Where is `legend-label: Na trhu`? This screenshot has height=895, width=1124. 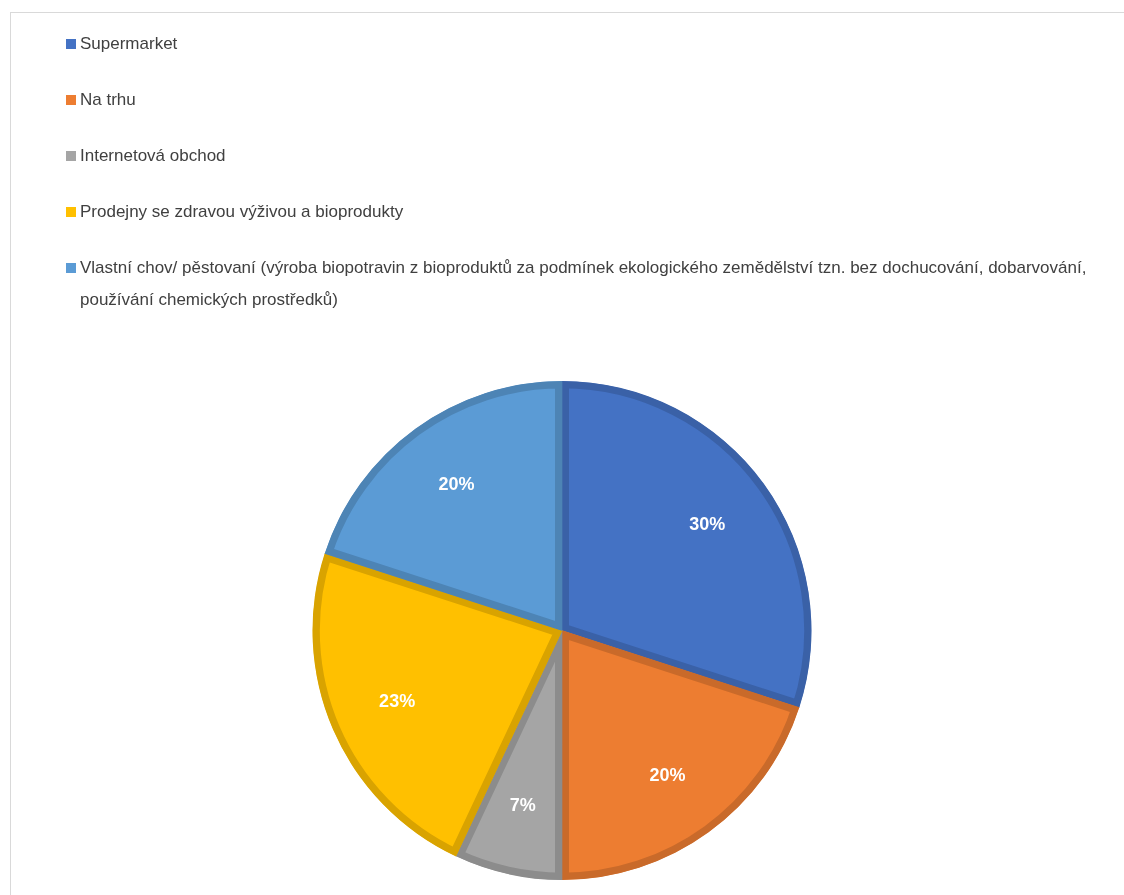 legend-label: Na trhu is located at coordinates (108, 99).